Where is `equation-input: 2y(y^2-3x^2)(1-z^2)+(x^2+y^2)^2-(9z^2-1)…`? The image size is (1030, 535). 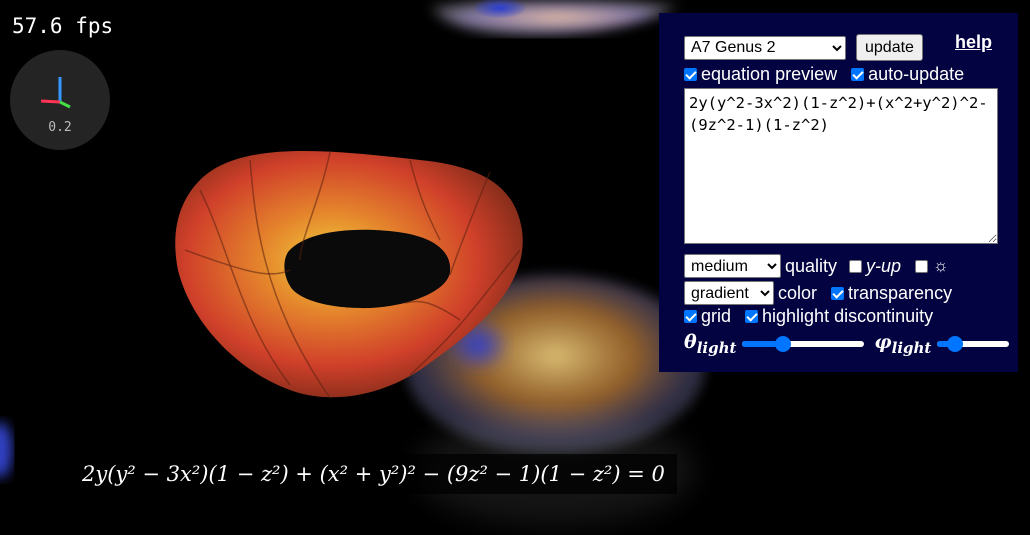 equation-input: 2y(y^2-3x^2)(1-z^2)+(x^2+y^2)^2-(9z^2-1)… is located at coordinates (841, 166).